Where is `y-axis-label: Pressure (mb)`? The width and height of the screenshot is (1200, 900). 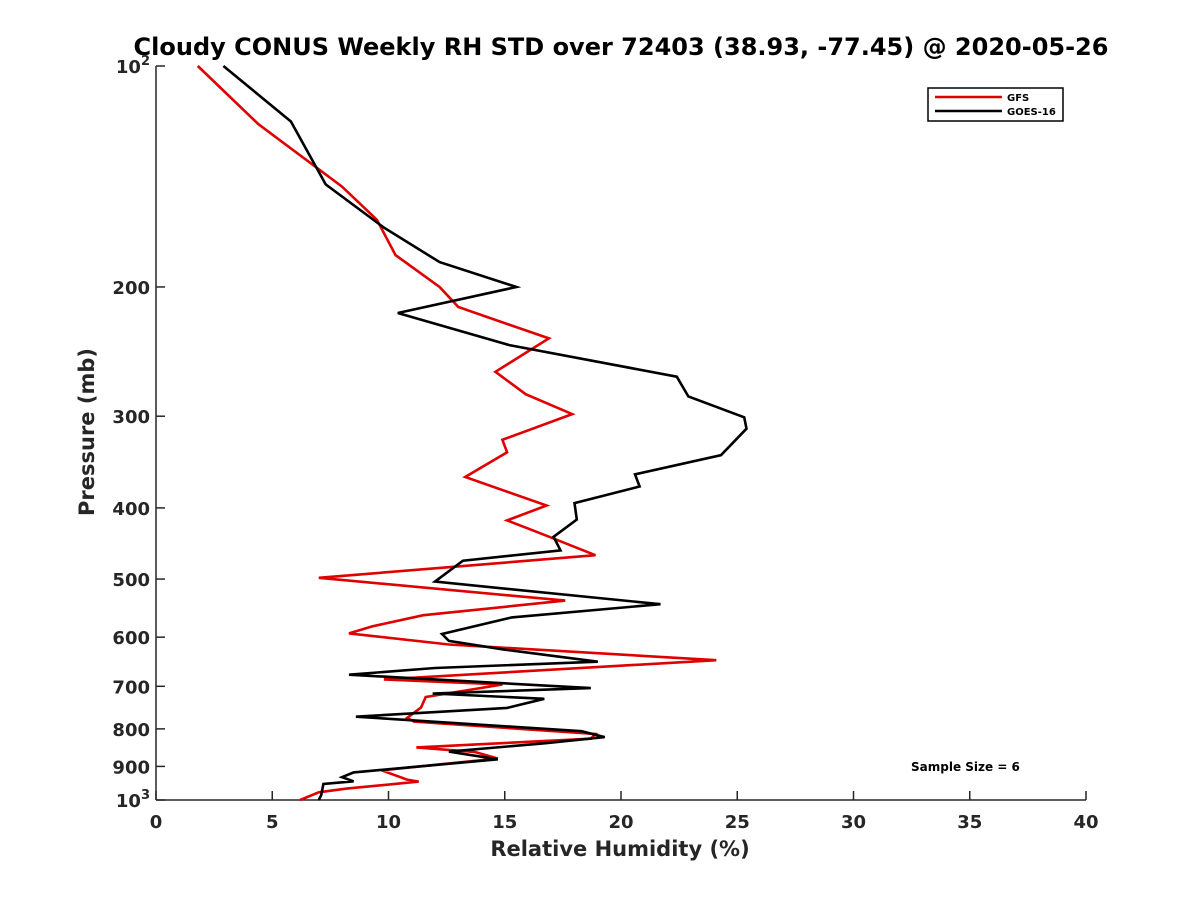
y-axis-label: Pressure (mb) is located at coordinates (87, 432).